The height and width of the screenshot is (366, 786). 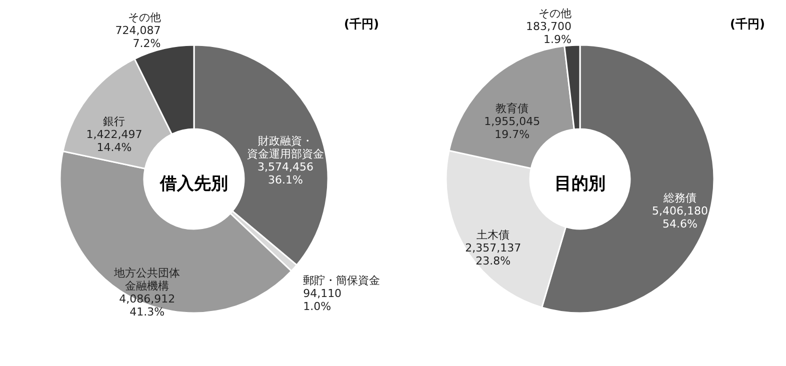 What do you see at coordinates (138, 37) in the screenshot?
I see `data-label: 724,087 7.2%` at bounding box center [138, 37].